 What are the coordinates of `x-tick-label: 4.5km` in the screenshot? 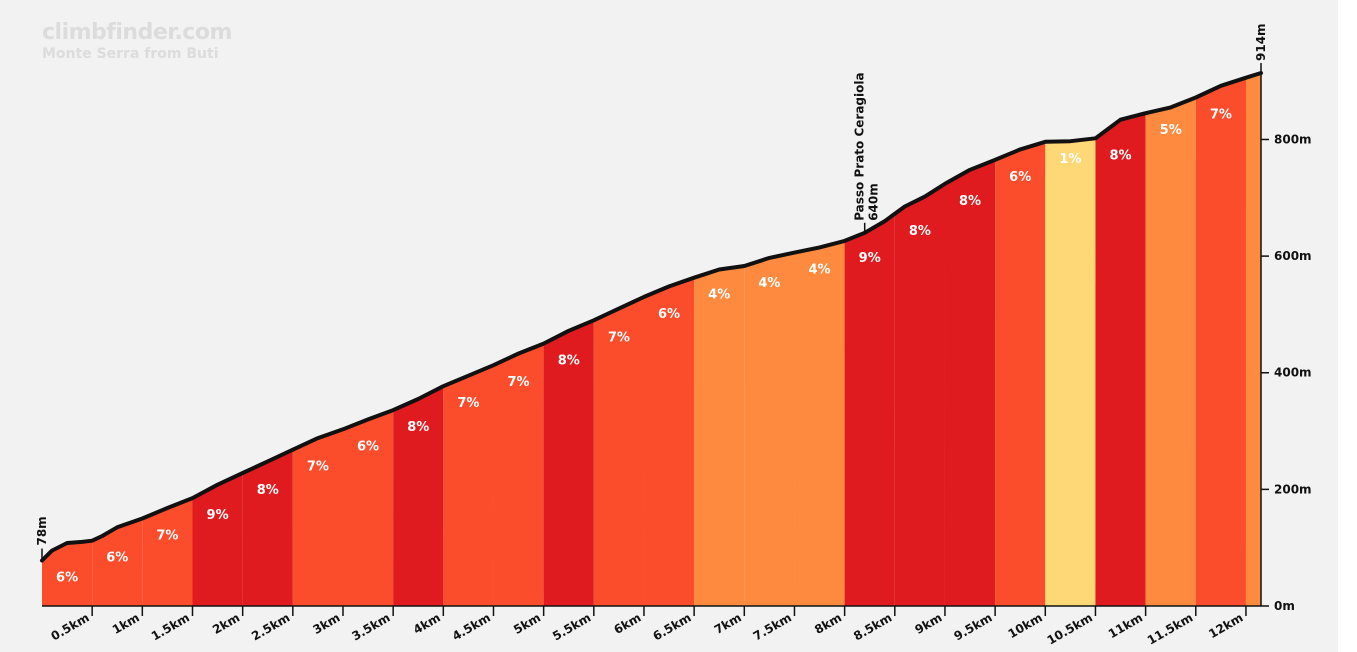 It's located at (471, 626).